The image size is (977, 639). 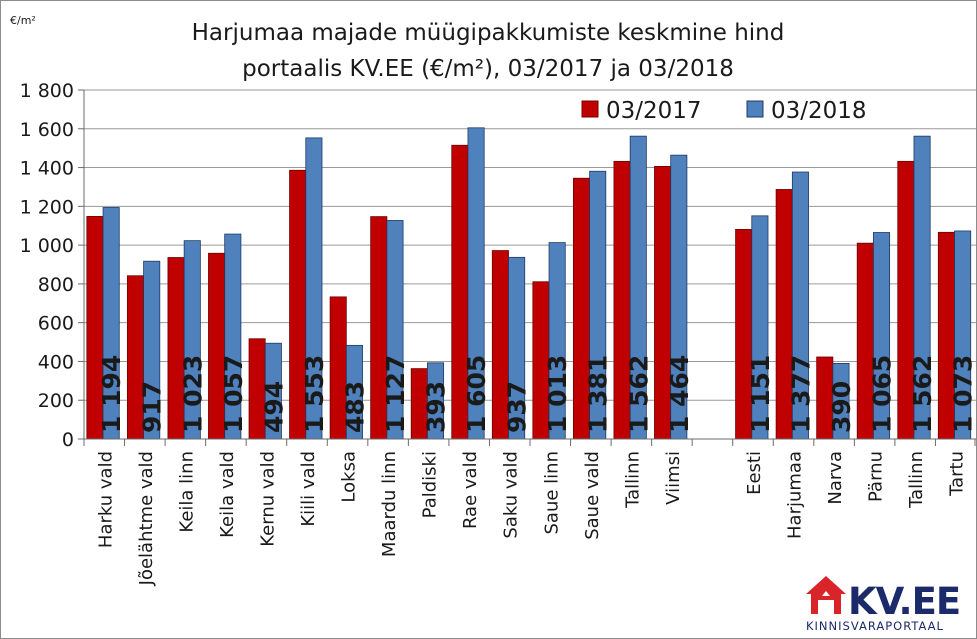 I want to click on data-label: 1 151, so click(x=760, y=394).